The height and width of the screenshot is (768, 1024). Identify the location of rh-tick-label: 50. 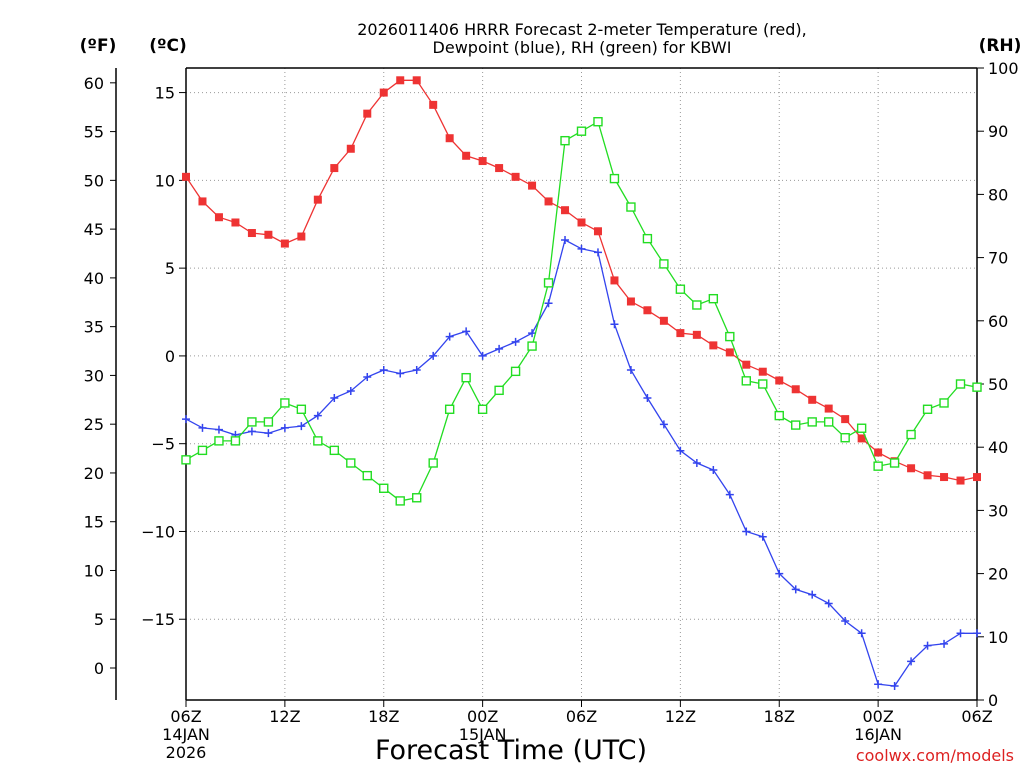
(998, 384).